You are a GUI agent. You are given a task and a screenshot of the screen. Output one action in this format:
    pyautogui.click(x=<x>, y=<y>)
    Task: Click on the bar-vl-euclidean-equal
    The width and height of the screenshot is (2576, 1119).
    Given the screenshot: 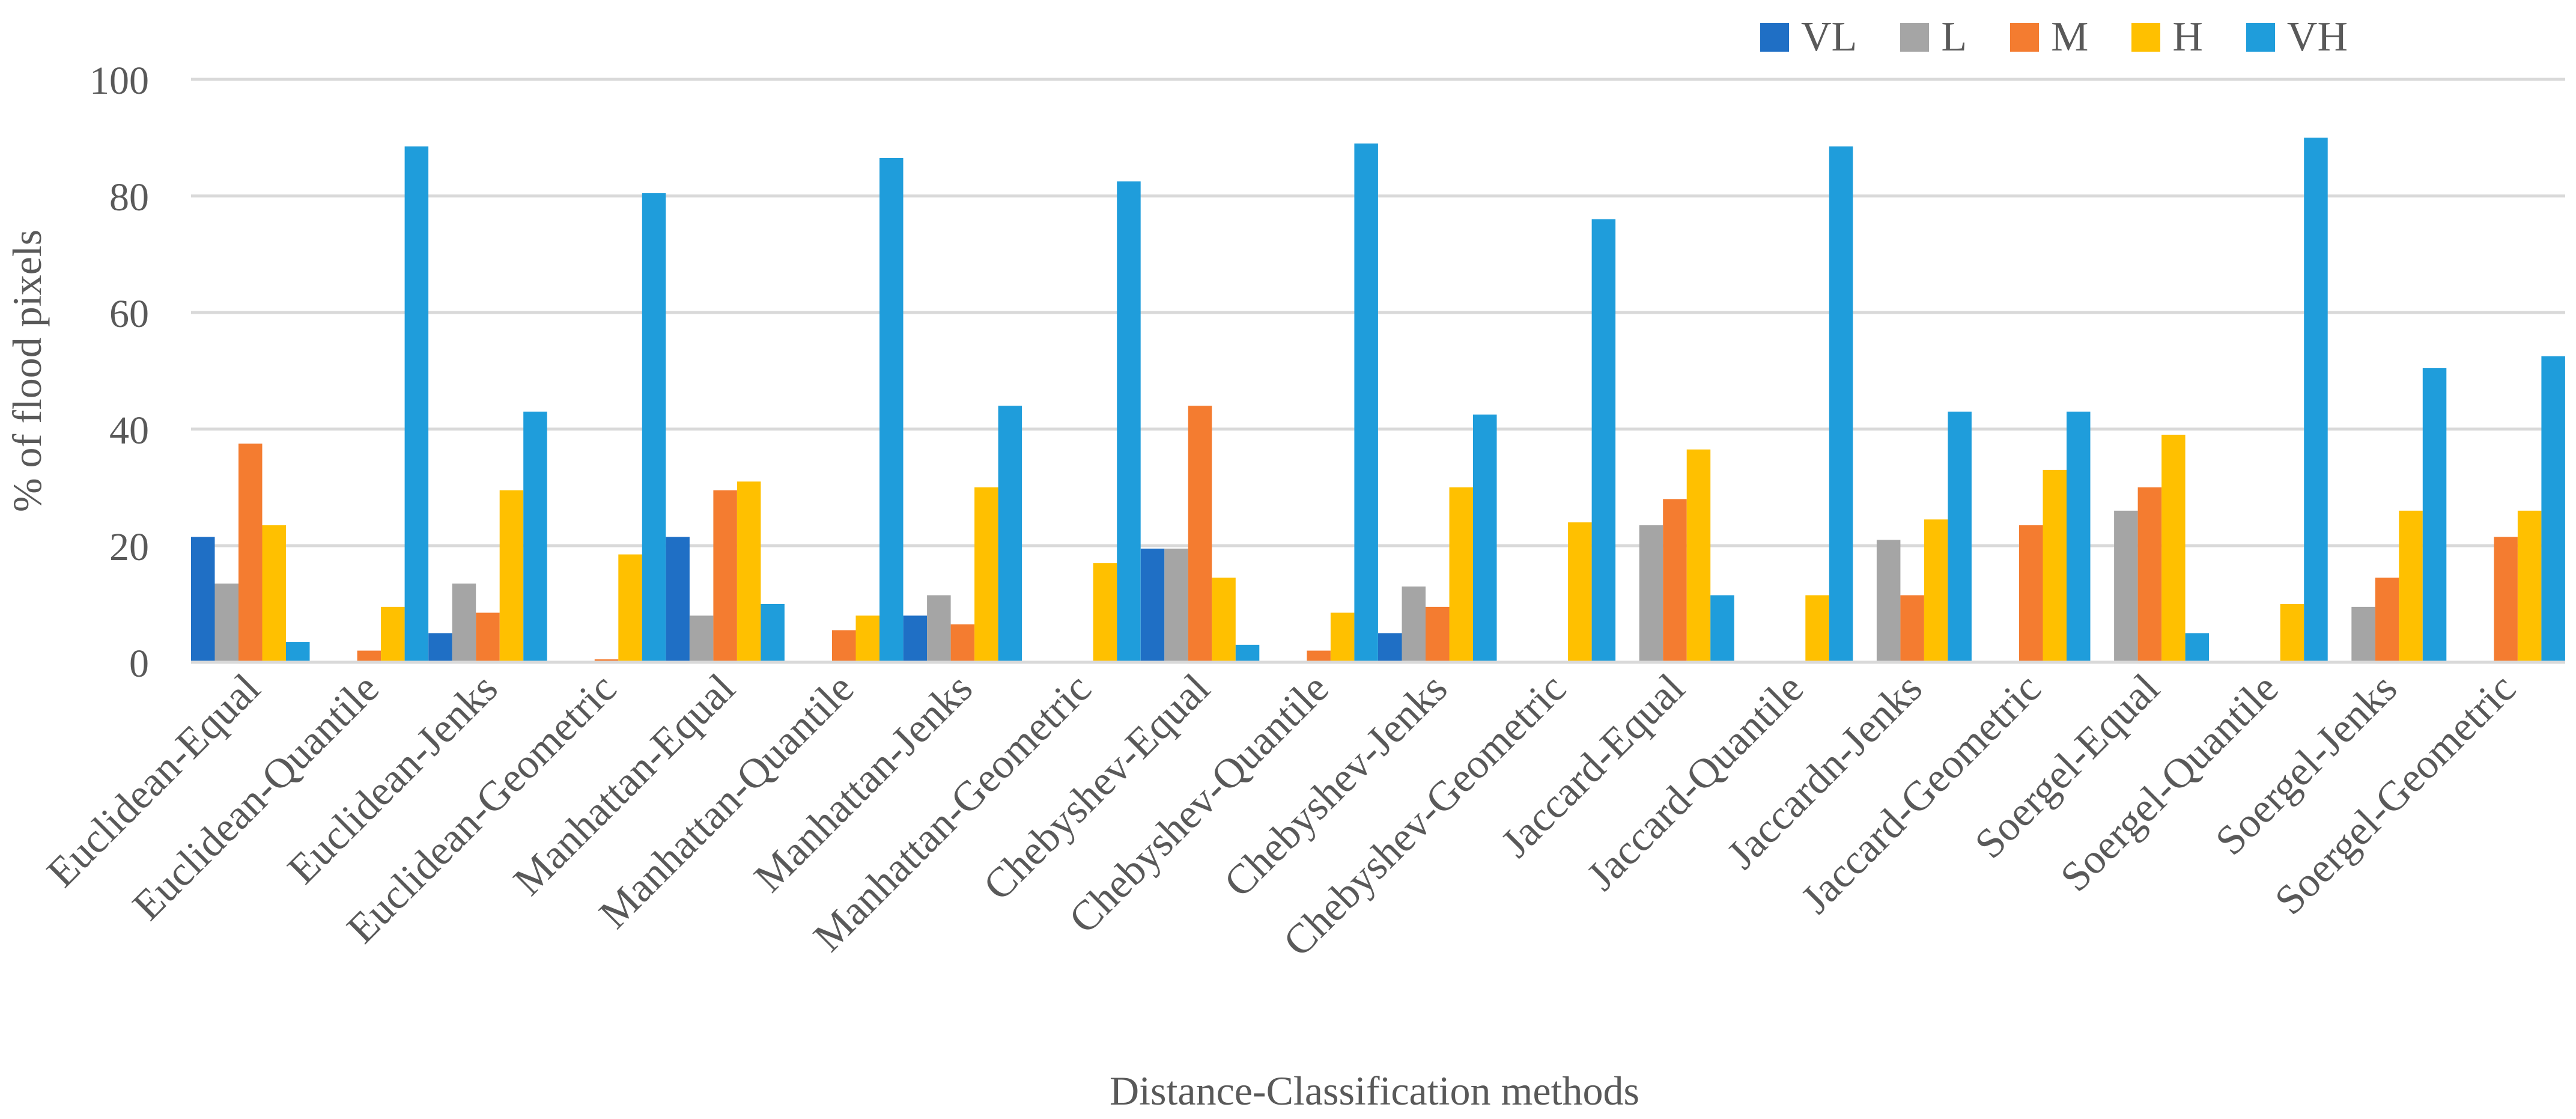 What is the action you would take?
    pyautogui.click(x=203, y=600)
    